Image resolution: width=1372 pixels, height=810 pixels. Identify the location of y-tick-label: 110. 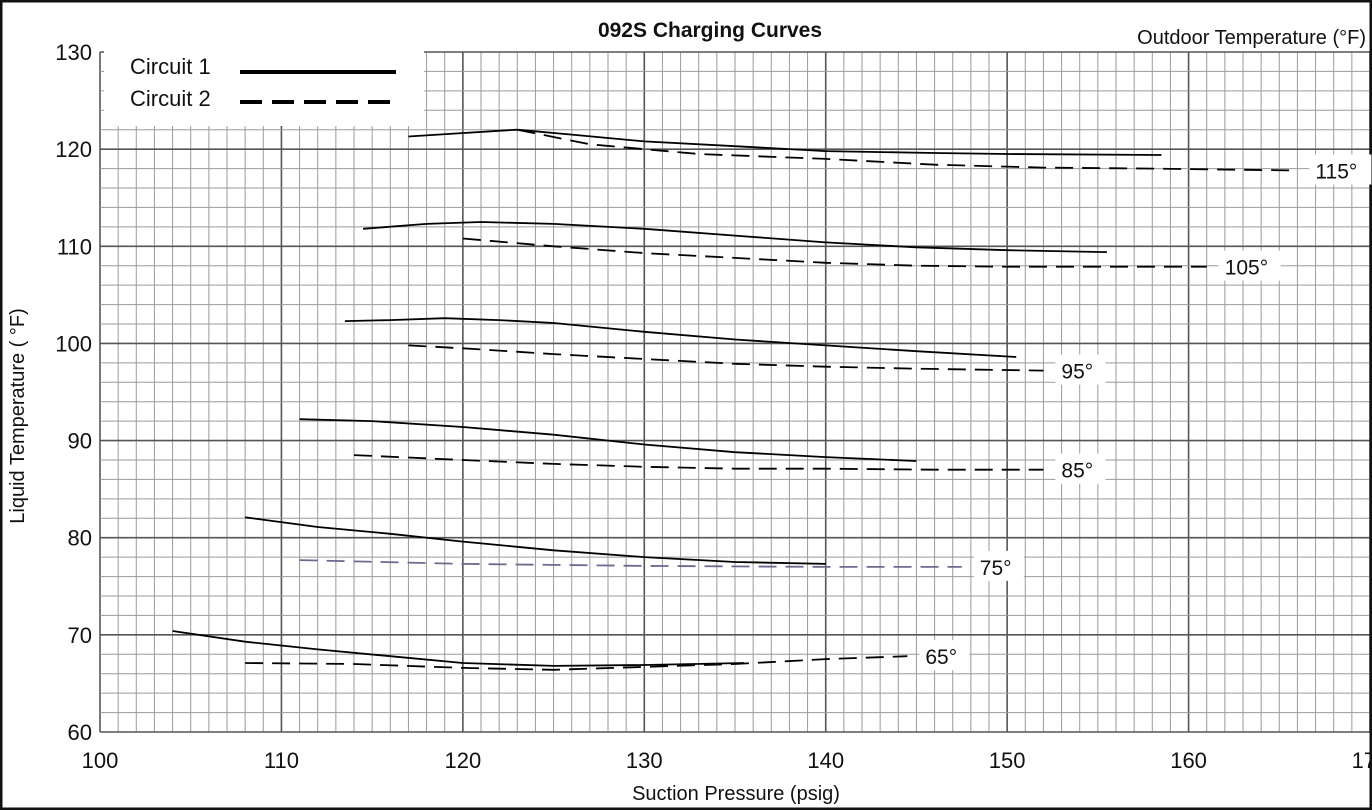
(74, 246).